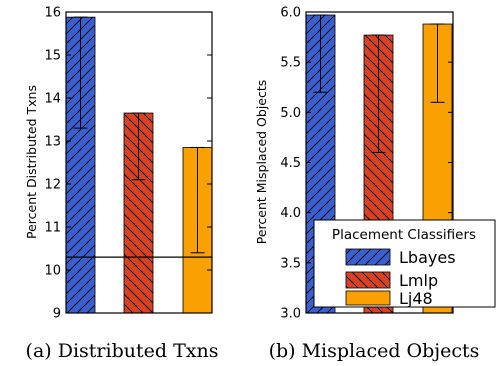 The image size is (496, 366). I want to click on legend-label-lbayes: Lbayes, so click(427, 257).